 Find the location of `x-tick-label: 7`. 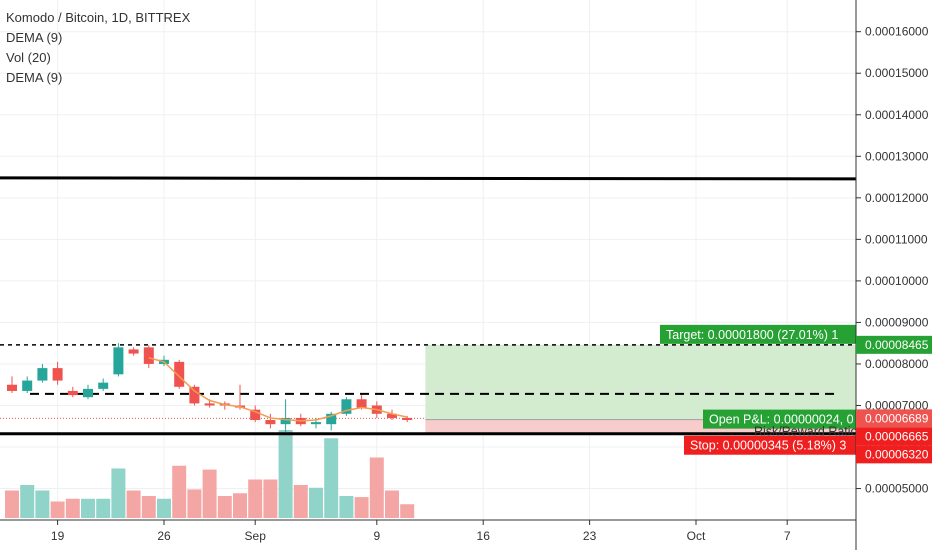

x-tick-label: 7 is located at coordinates (787, 536).